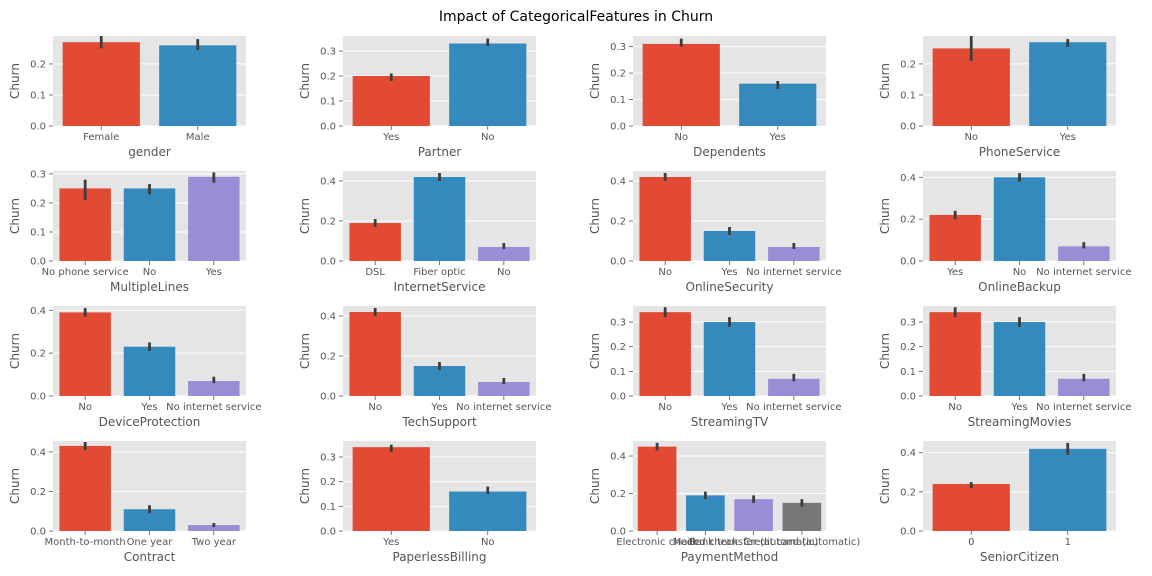  What do you see at coordinates (1019, 557) in the screenshot?
I see `x-axis-label: SeniorCitizen` at bounding box center [1019, 557].